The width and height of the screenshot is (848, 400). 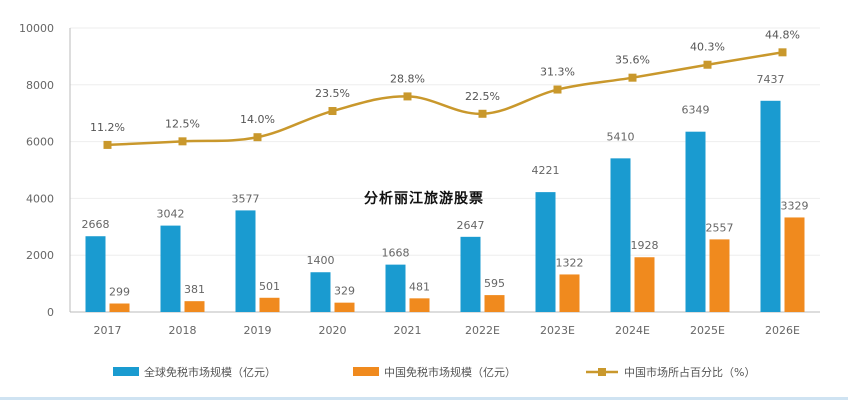 What do you see at coordinates (333, 330) in the screenshot?
I see `x-tick-label: 2020` at bounding box center [333, 330].